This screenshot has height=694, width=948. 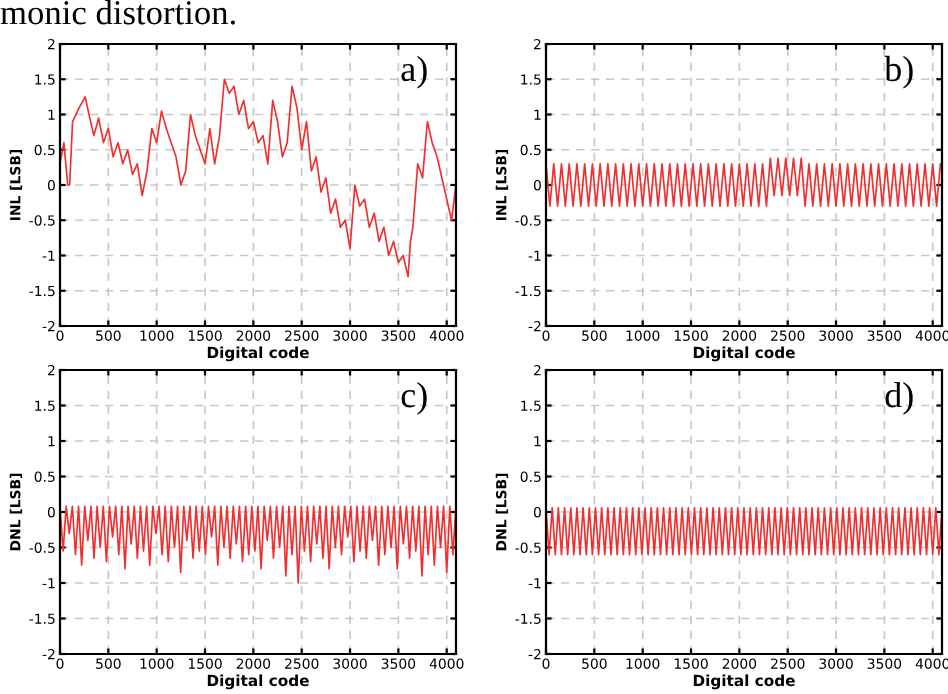 I want to click on annotation: c), so click(x=414, y=398).